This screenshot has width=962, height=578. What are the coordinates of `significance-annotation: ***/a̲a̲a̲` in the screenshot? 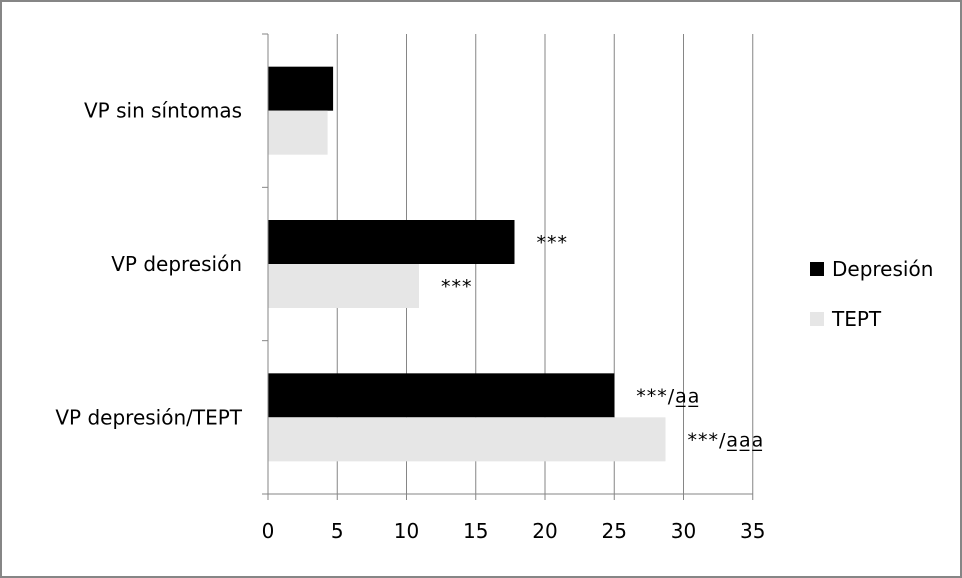 It's located at (725, 440).